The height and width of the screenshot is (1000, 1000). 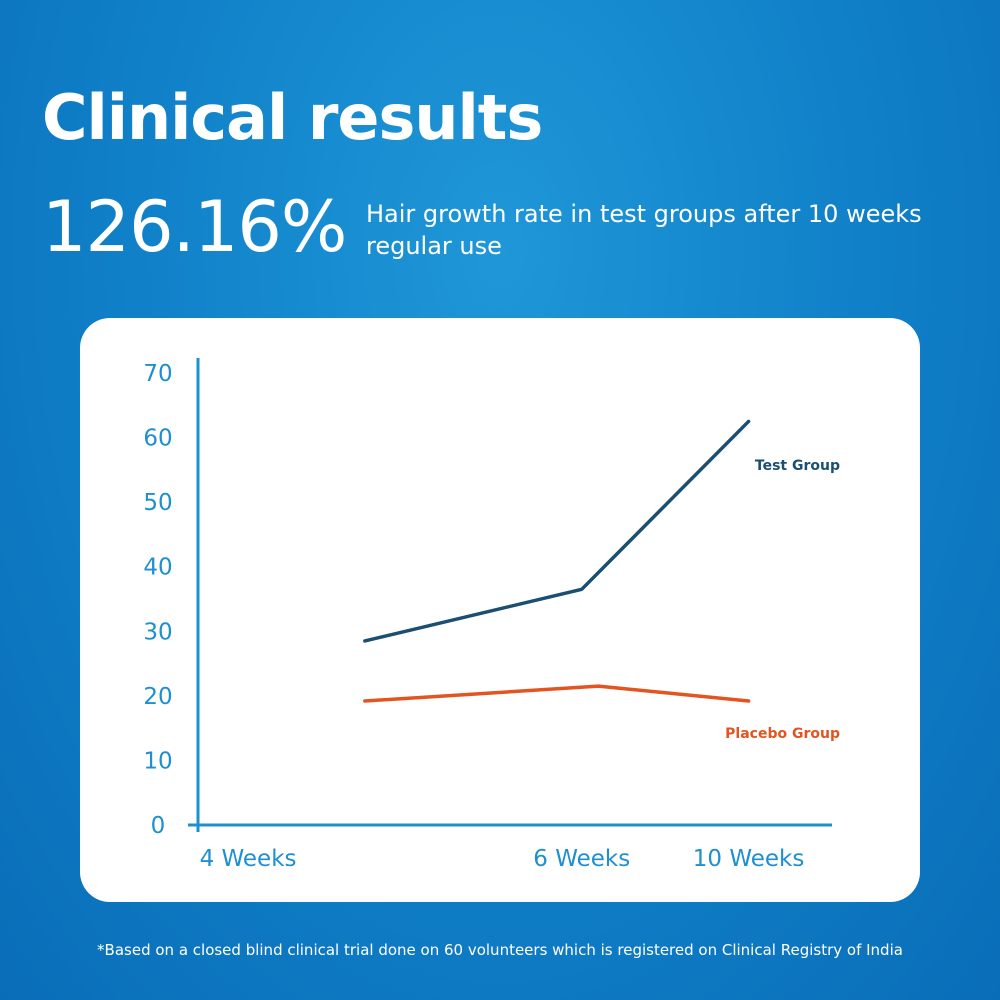 I want to click on y-tick-label: 70, so click(x=157, y=374).